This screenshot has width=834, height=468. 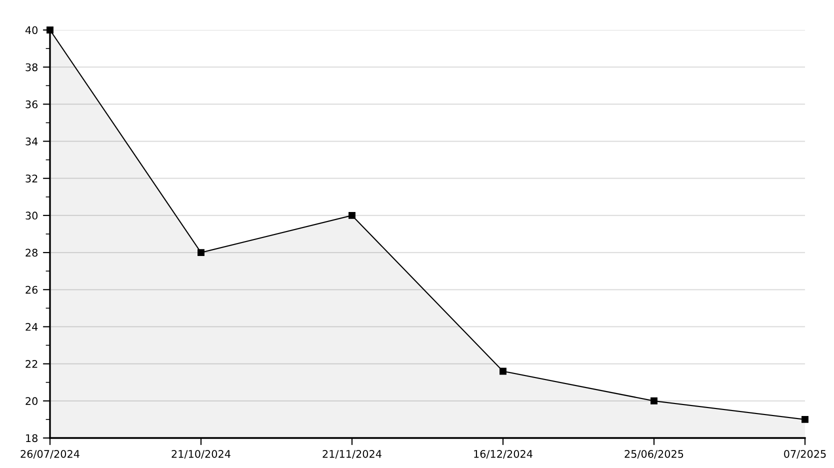 What do you see at coordinates (805, 454) in the screenshot?
I see `x-tick-label: 07/2025` at bounding box center [805, 454].